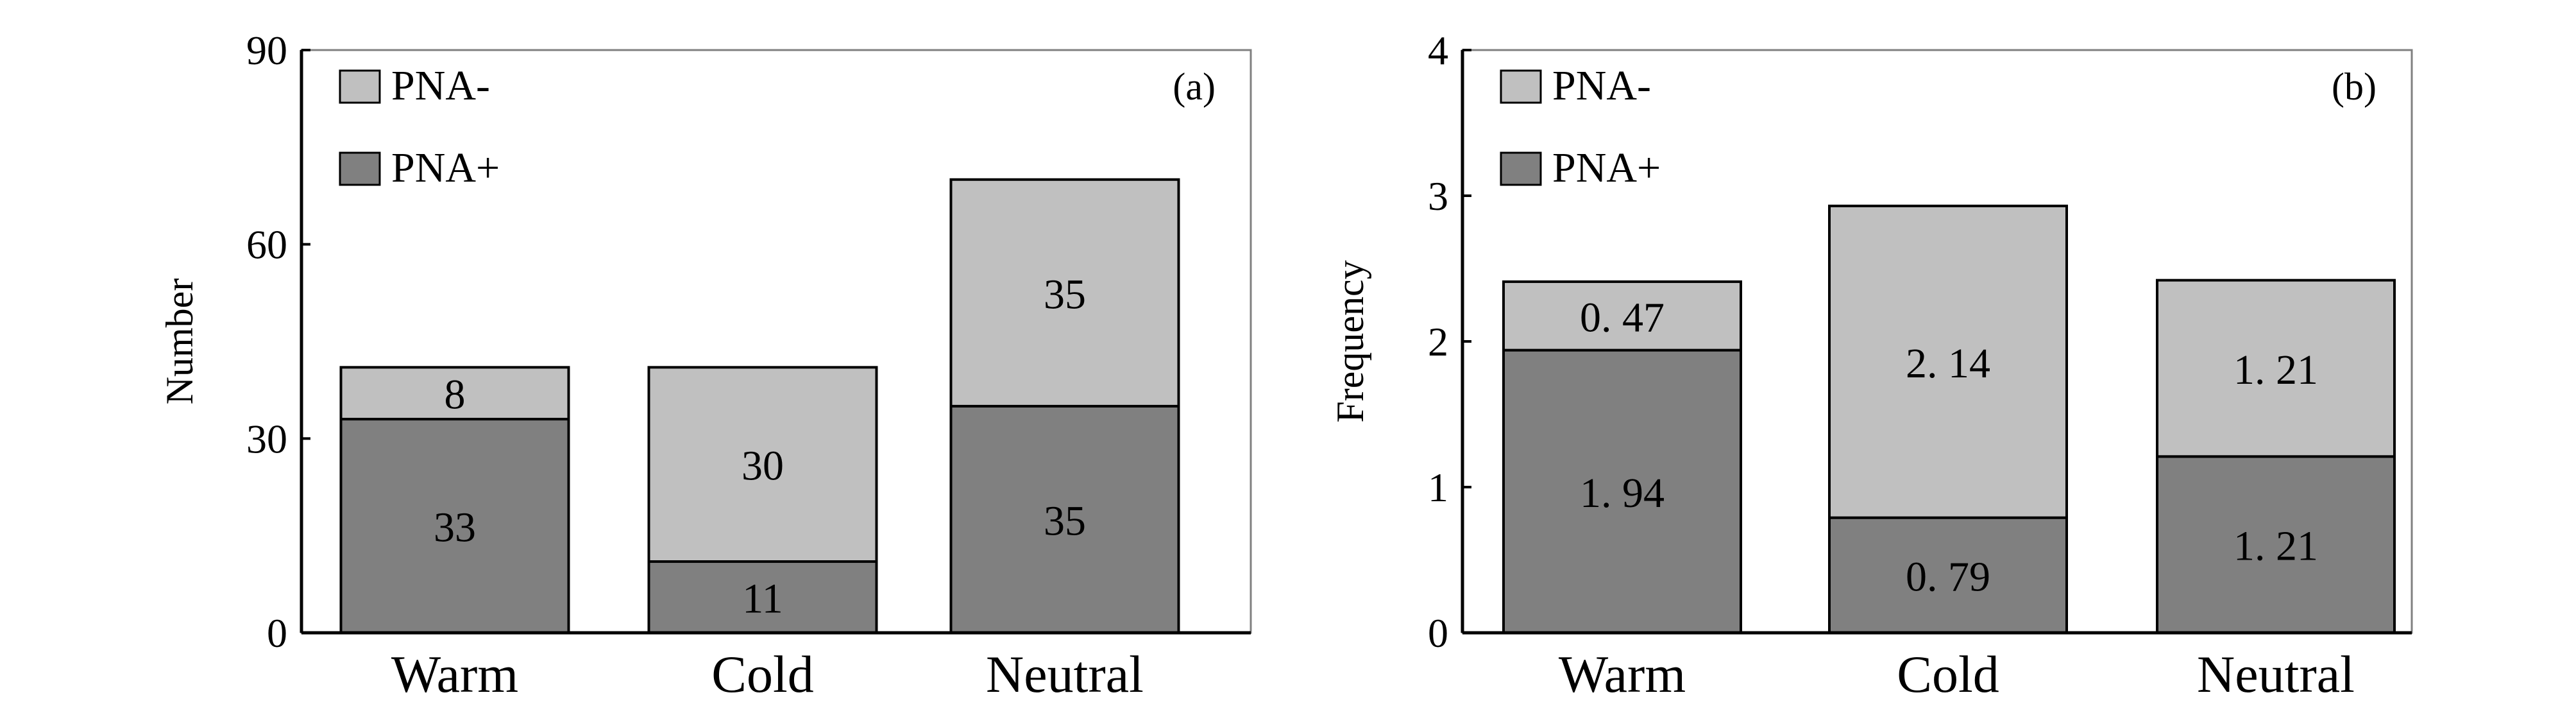 The image size is (2576, 713). What do you see at coordinates (2354, 86) in the screenshot?
I see `panel-label: (b)` at bounding box center [2354, 86].